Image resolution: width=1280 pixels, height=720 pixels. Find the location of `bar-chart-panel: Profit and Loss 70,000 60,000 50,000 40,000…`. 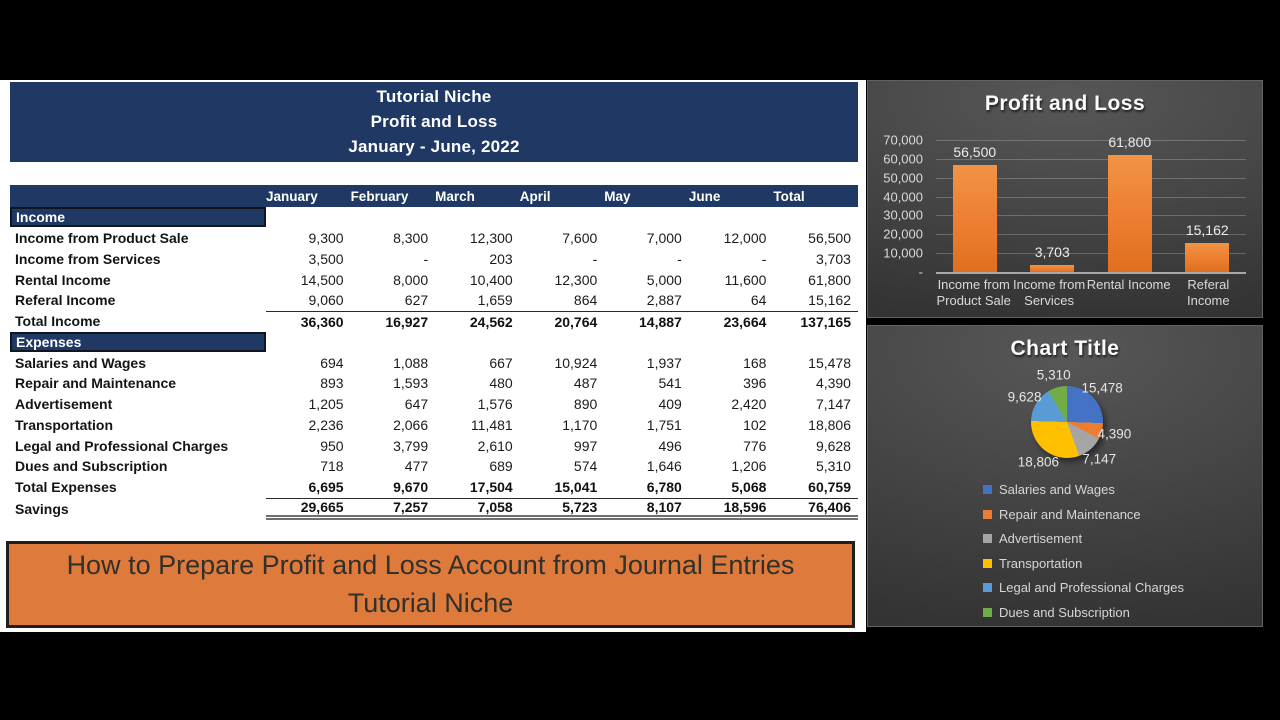

bar-chart-panel: Profit and Loss 70,000 60,000 50,000 40,000… is located at coordinates (1065, 199).